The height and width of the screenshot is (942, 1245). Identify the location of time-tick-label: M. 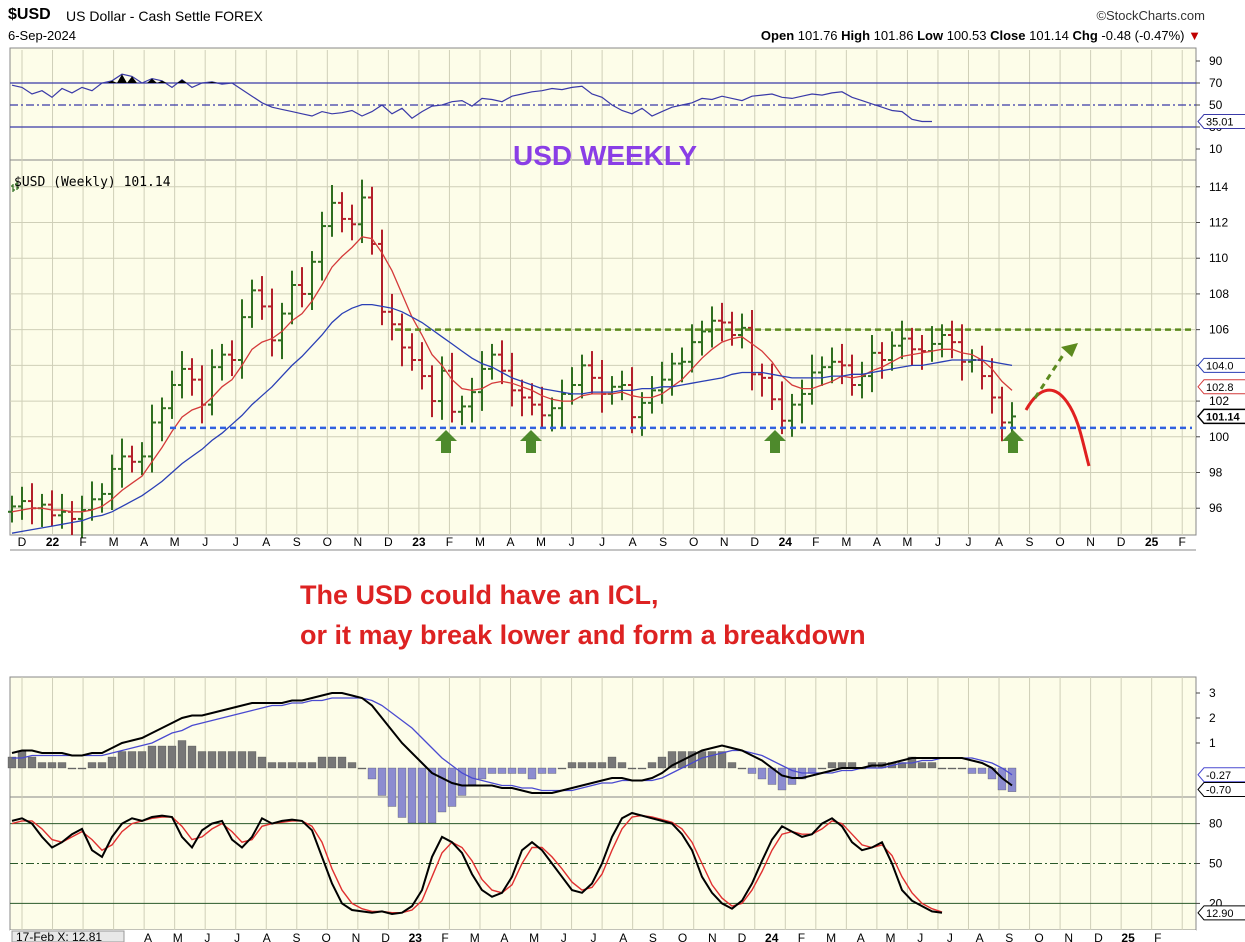
(175, 542).